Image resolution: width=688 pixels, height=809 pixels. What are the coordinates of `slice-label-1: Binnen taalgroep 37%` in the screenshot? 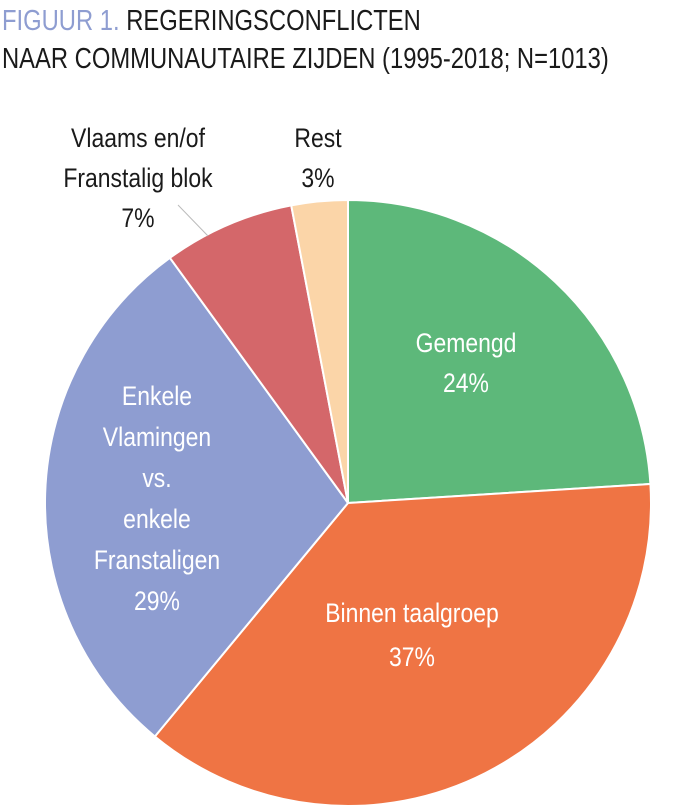 It's located at (411, 635).